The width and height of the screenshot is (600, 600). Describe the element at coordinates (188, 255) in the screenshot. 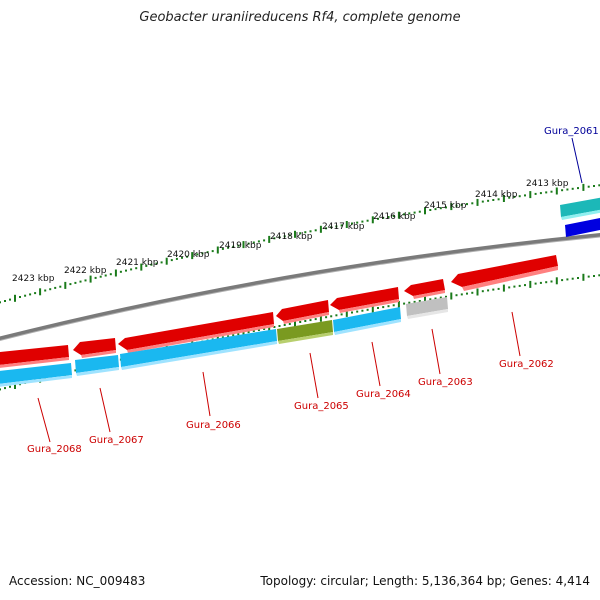

I see `scale-label: 2420 kbp` at that location.